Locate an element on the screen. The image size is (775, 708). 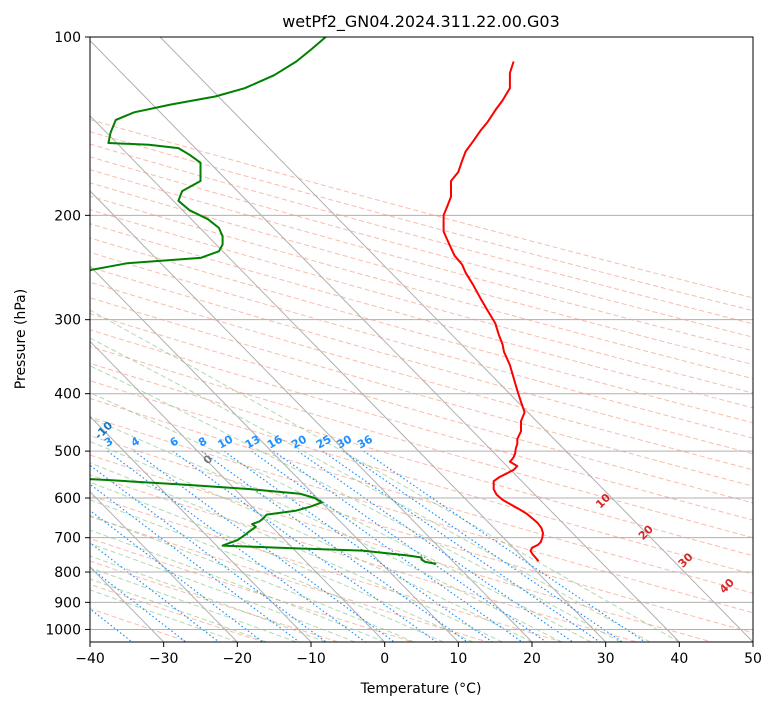
moist-adiabat-label: 30 is located at coordinates (686, 560).